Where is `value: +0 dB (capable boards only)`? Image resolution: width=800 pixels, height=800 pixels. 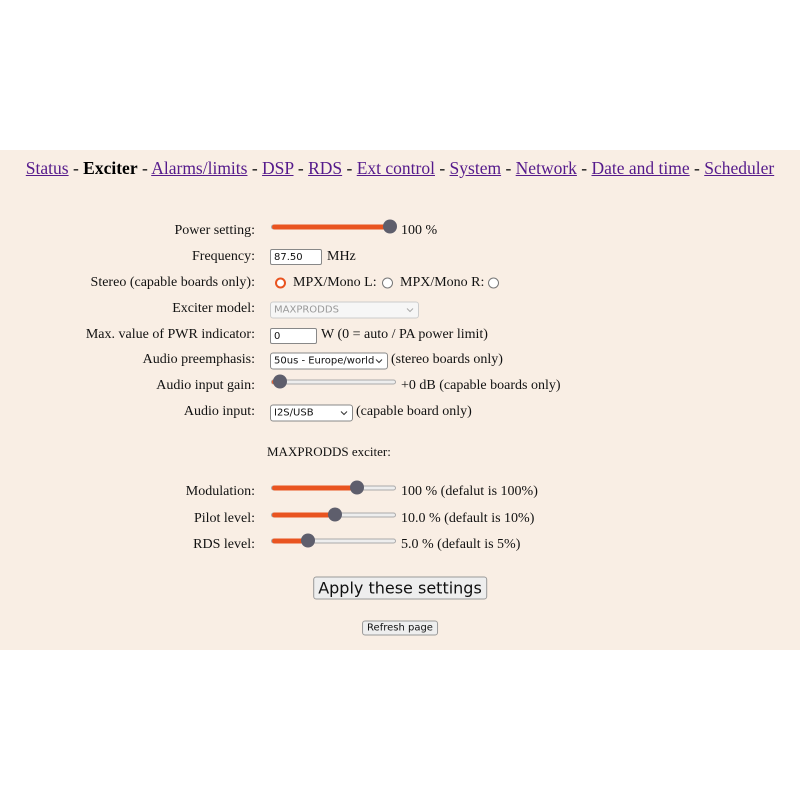 value: +0 dB (capable boards only) is located at coordinates (481, 385).